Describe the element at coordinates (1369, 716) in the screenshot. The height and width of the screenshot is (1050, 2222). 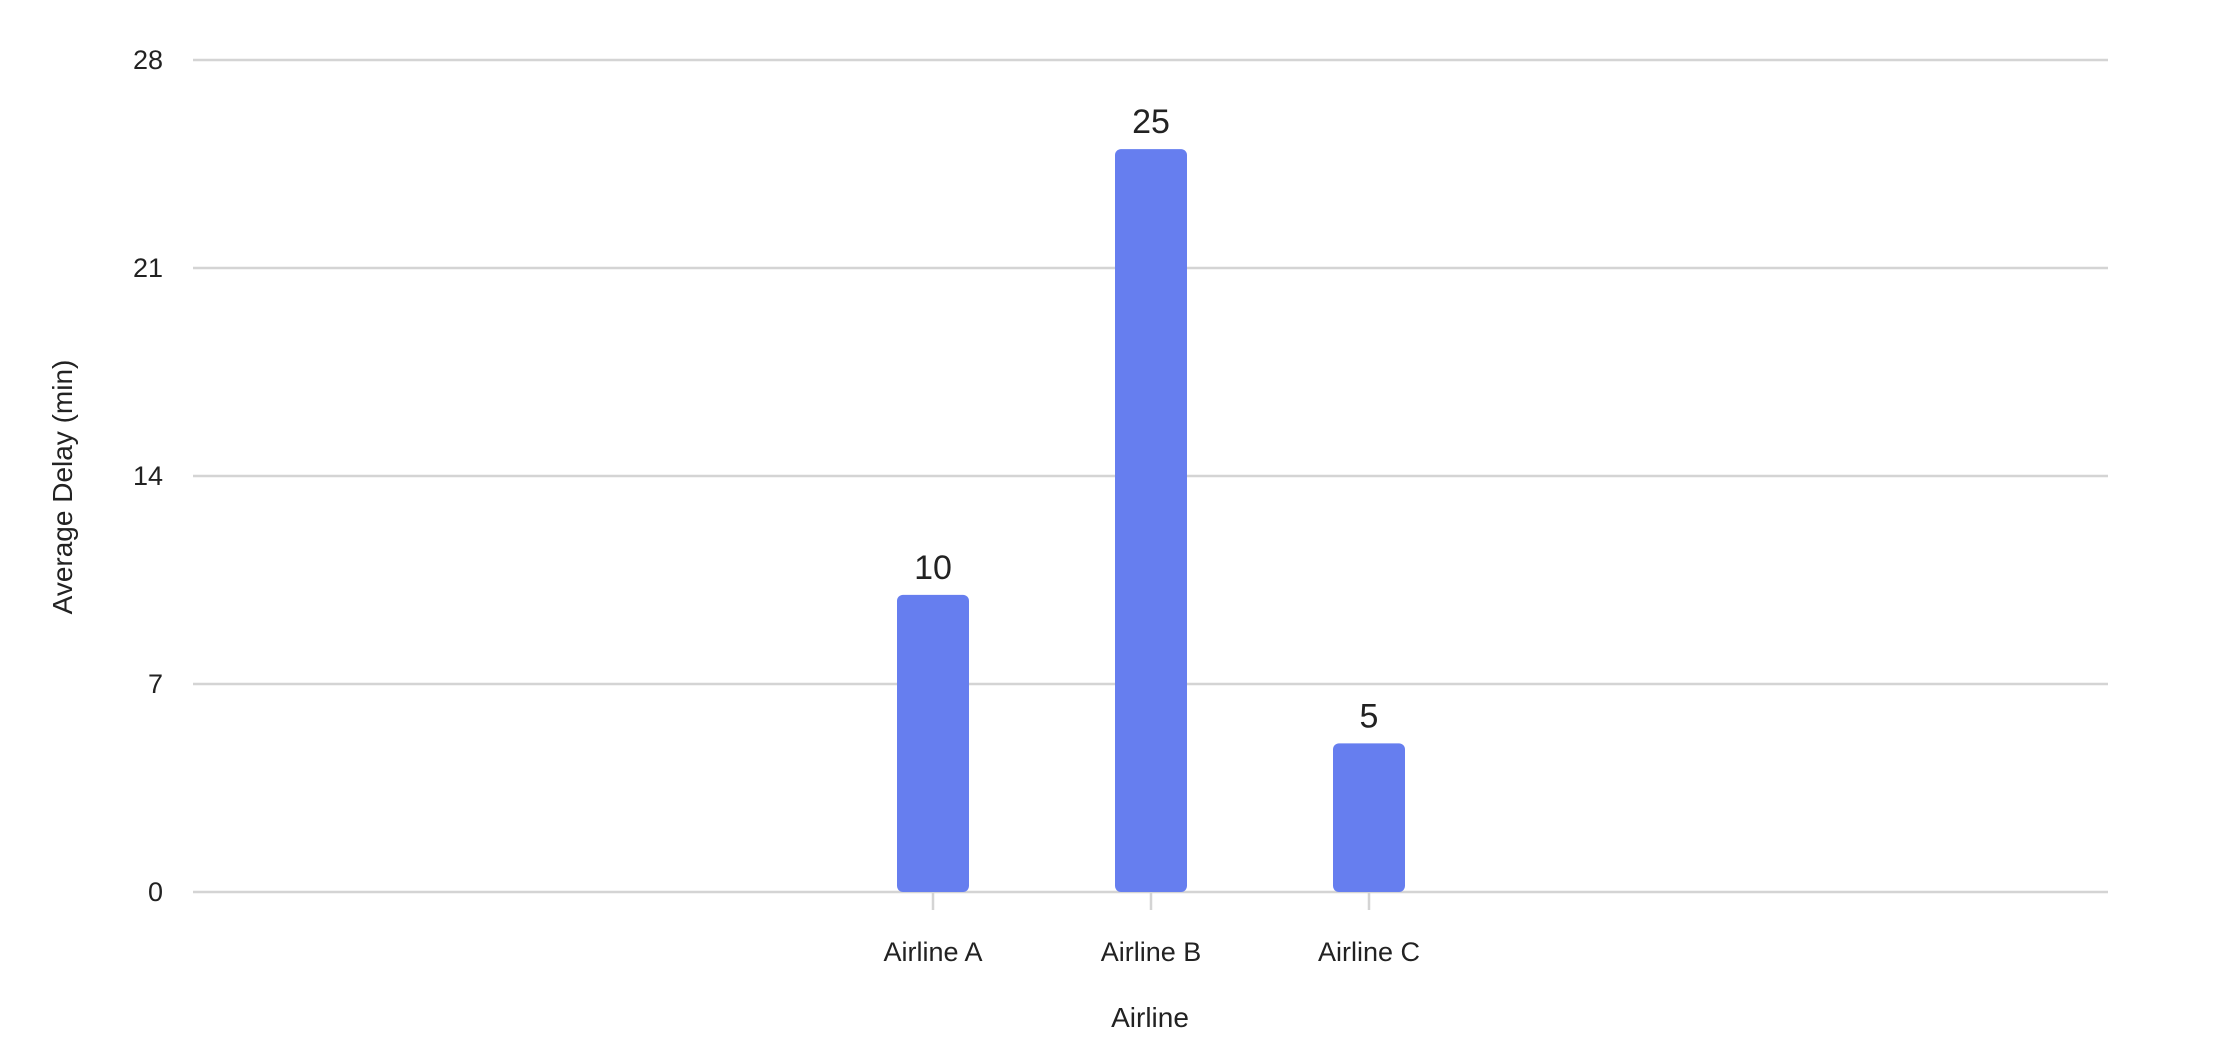
I see `data-label: 5` at that location.